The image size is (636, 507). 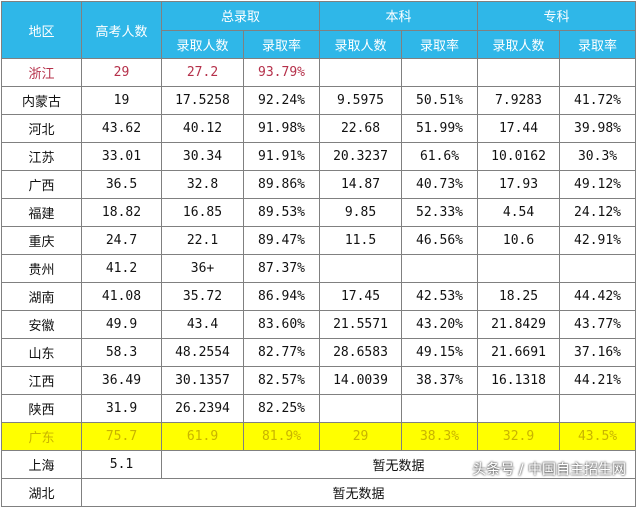 I want to click on region-cell: 广东, so click(x=41, y=436).